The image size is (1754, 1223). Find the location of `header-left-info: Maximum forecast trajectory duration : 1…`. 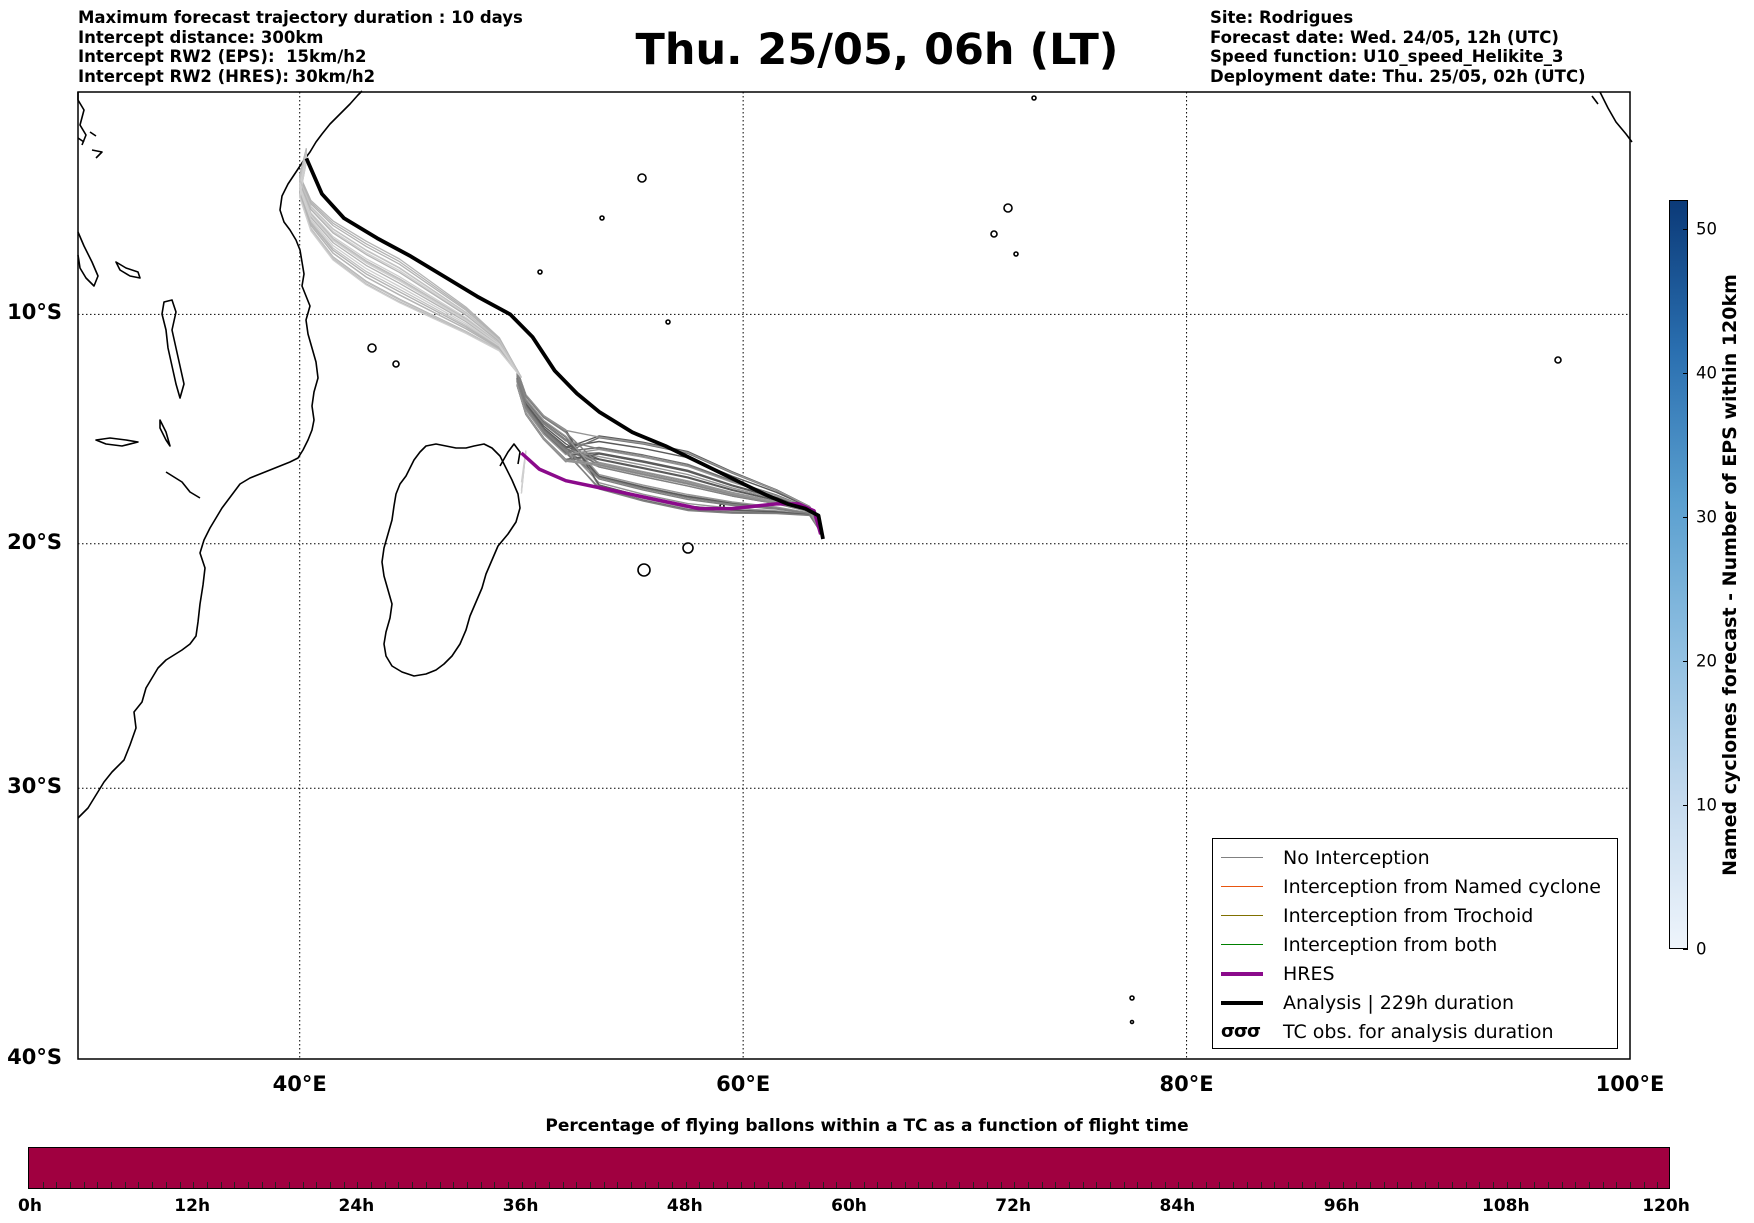

header-left-info: Maximum forecast trajectory duration : 1… is located at coordinates (300, 47).